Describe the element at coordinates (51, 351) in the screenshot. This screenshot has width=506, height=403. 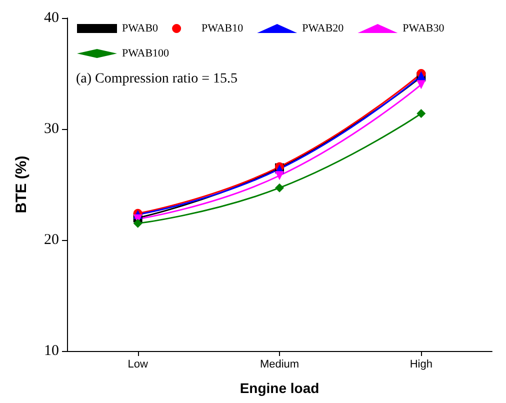
I see `y-tick-label: 10` at that location.